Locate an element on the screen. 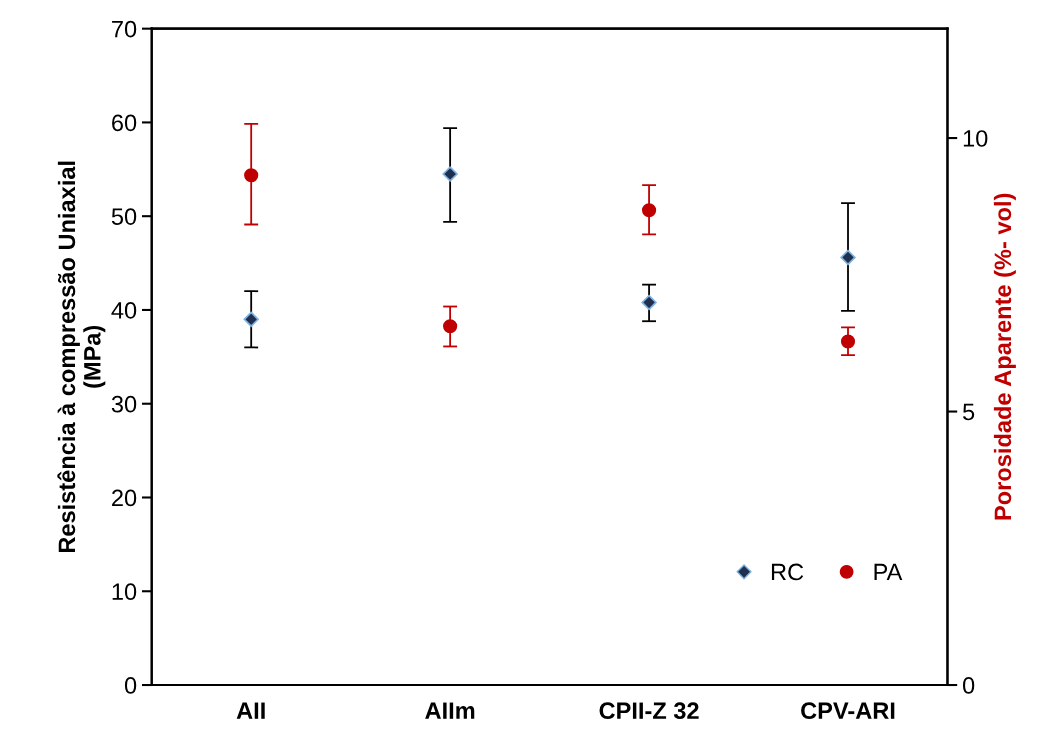  y-axis-title: Resistência à compressão Uniaxial (MPa) is located at coordinates (81, 357).